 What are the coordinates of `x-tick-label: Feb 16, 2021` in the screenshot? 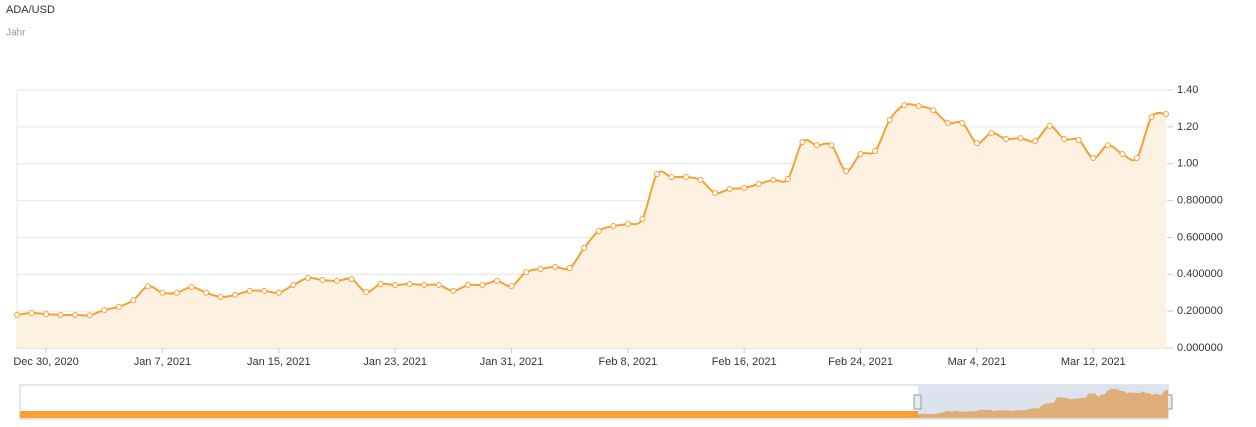 It's located at (744, 362).